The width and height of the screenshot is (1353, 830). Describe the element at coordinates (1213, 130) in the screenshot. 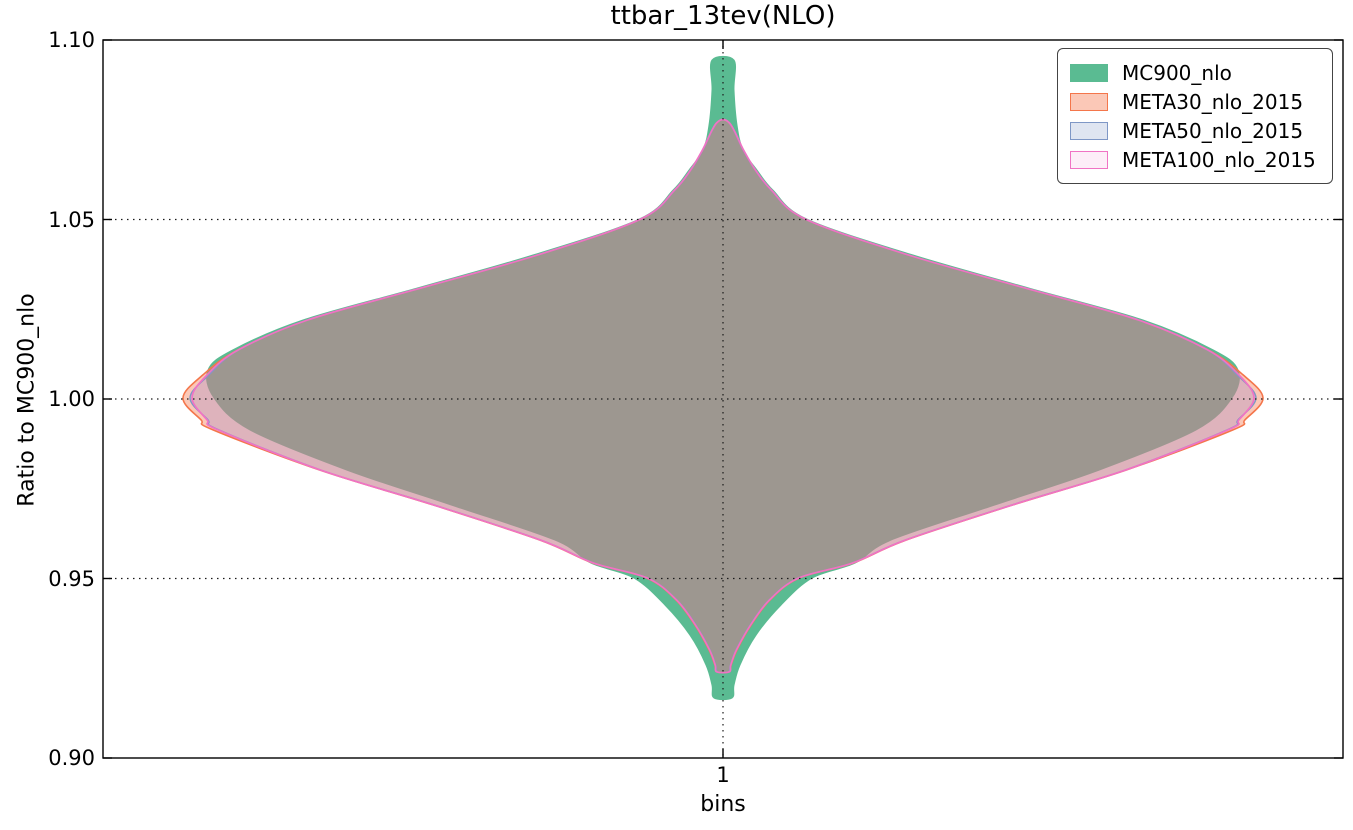

I see `legend-label: META50_nlo_2015` at that location.